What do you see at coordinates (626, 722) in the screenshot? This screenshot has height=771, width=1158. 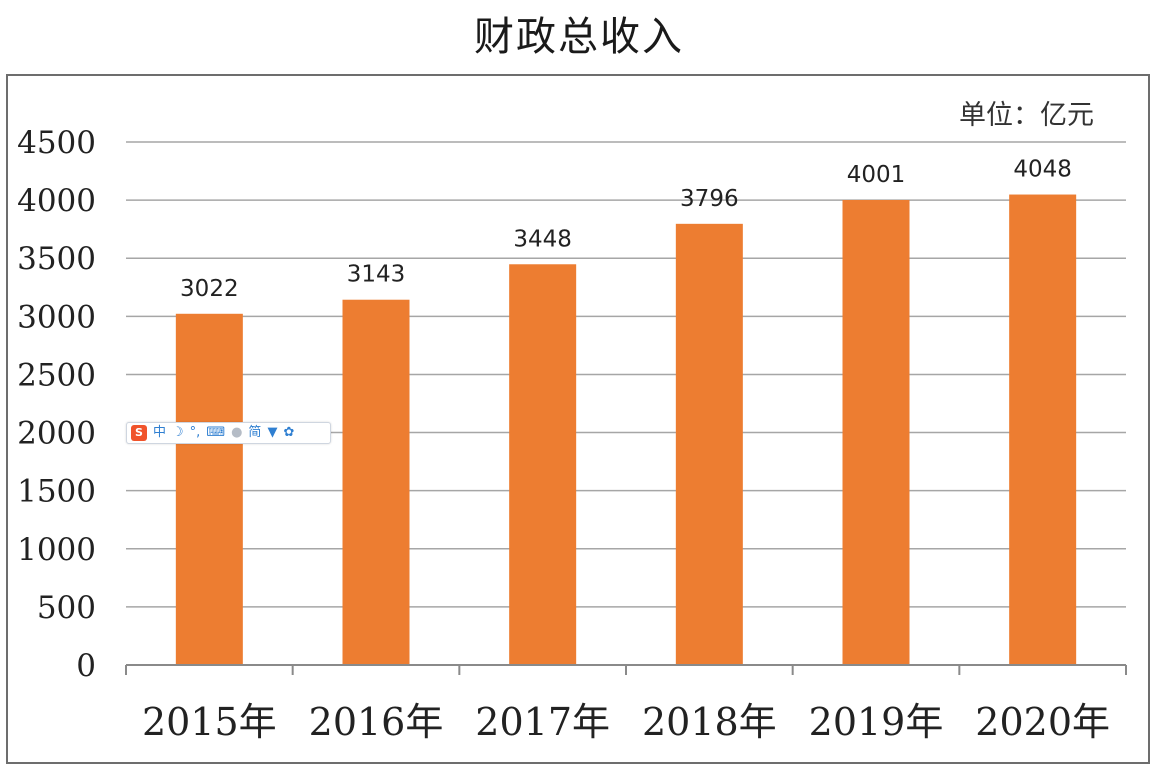 I see `x-axis-ticks: 2015年 2016年 2017年 2018年 2019年 2020年` at bounding box center [626, 722].